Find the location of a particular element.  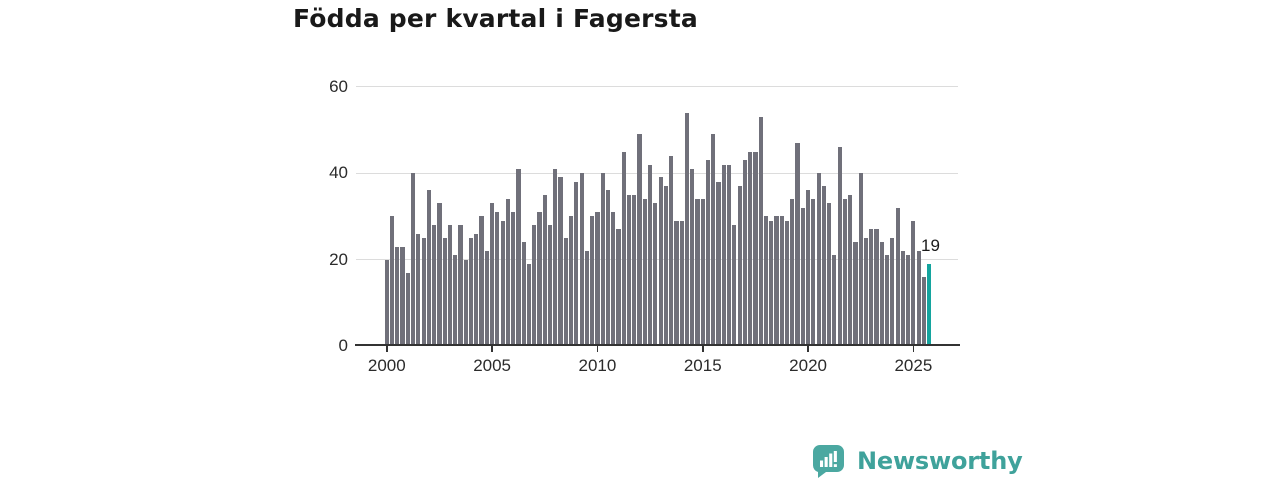

x-tick-label: 2025 is located at coordinates (913, 365).